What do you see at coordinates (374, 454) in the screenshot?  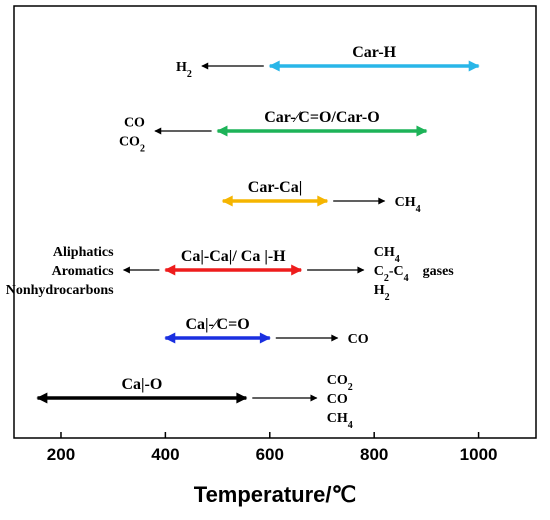 I see `x-tick-label-800: 800` at bounding box center [374, 454].